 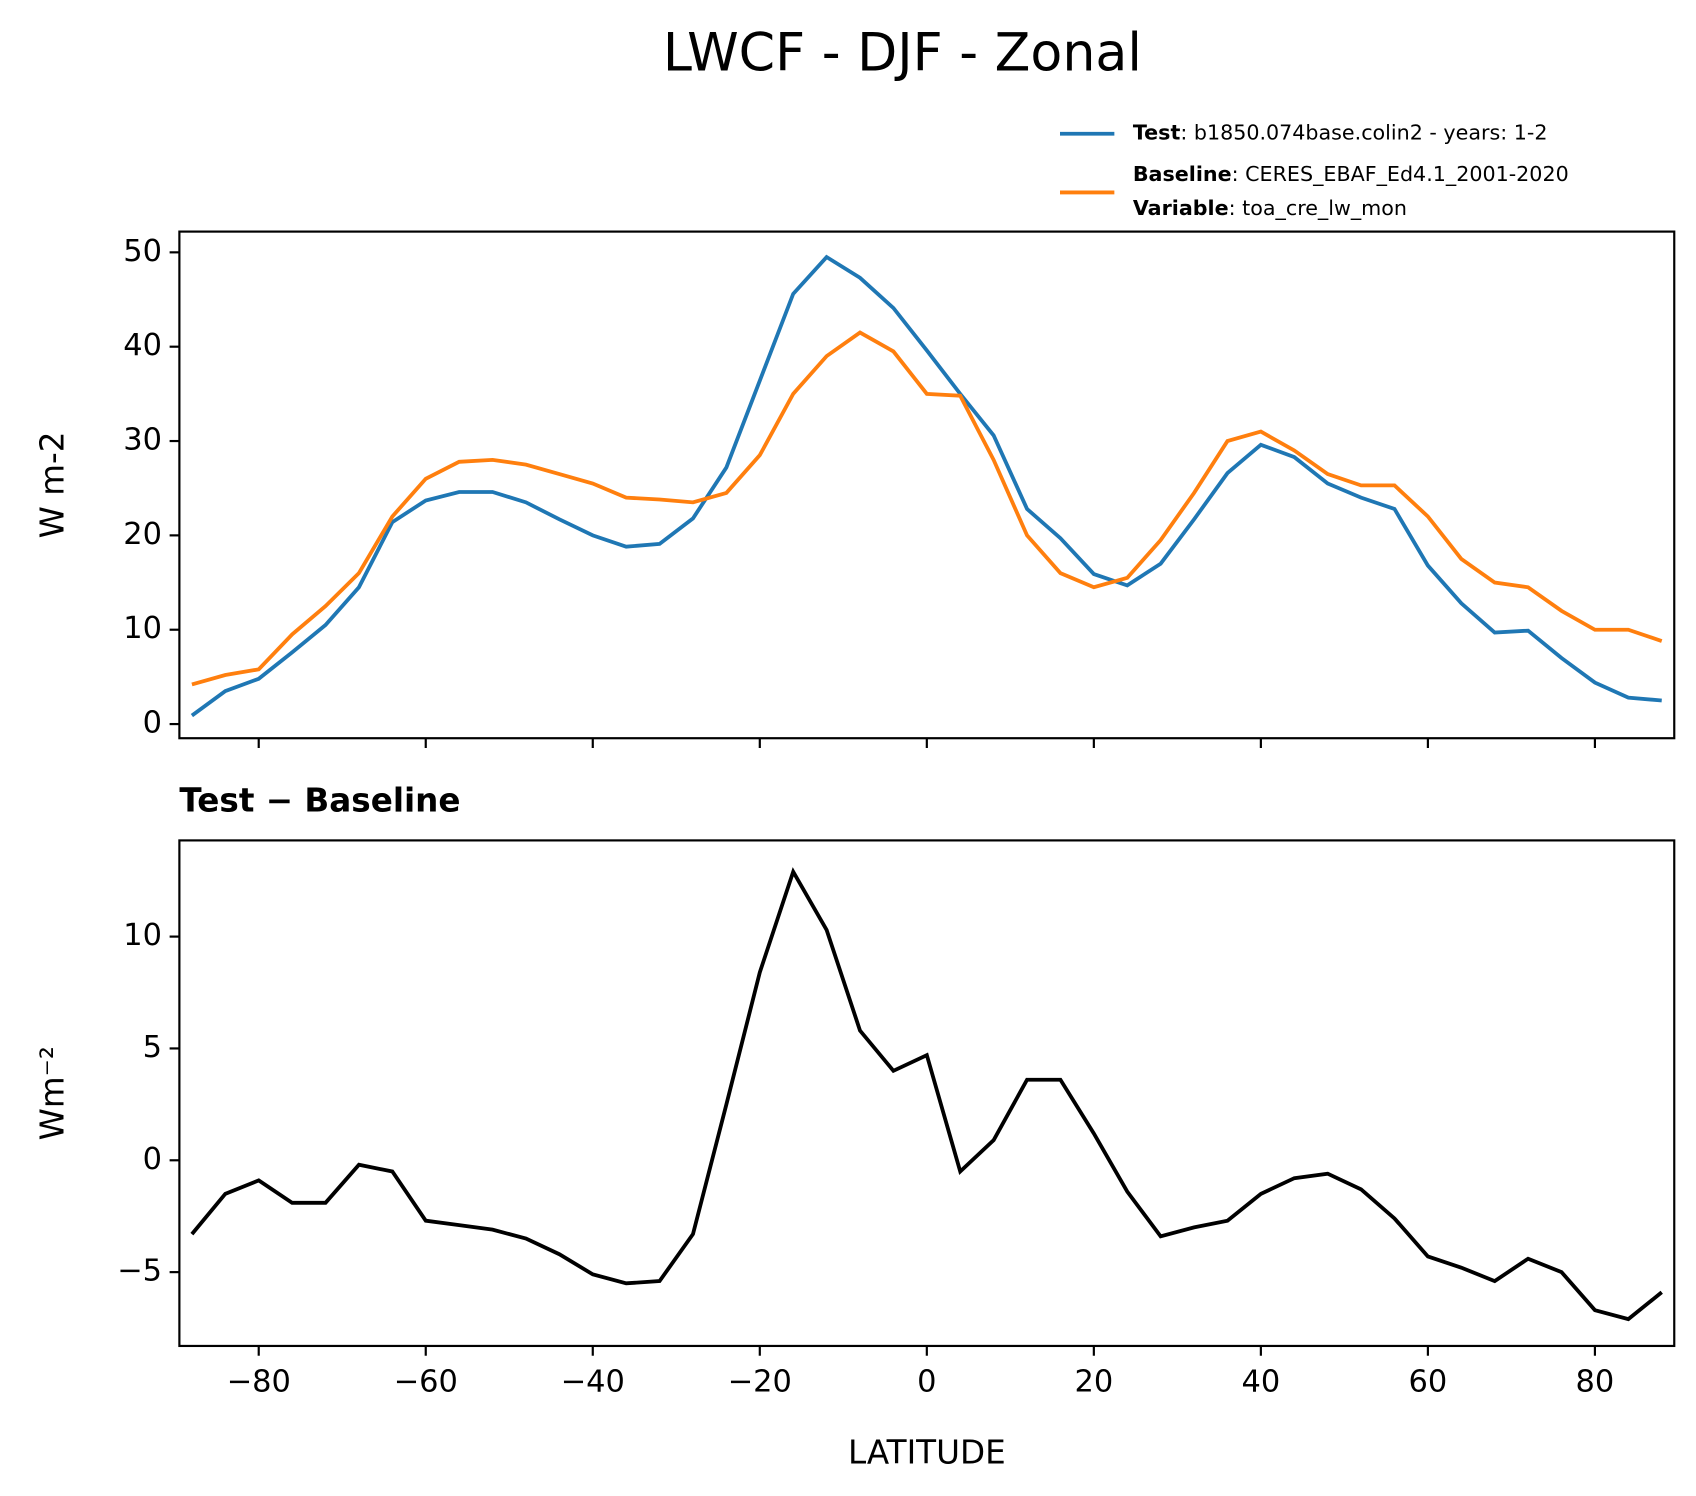 What do you see at coordinates (52, 1093) in the screenshot?
I see `y-axis-label: Wm⁻²` at bounding box center [52, 1093].